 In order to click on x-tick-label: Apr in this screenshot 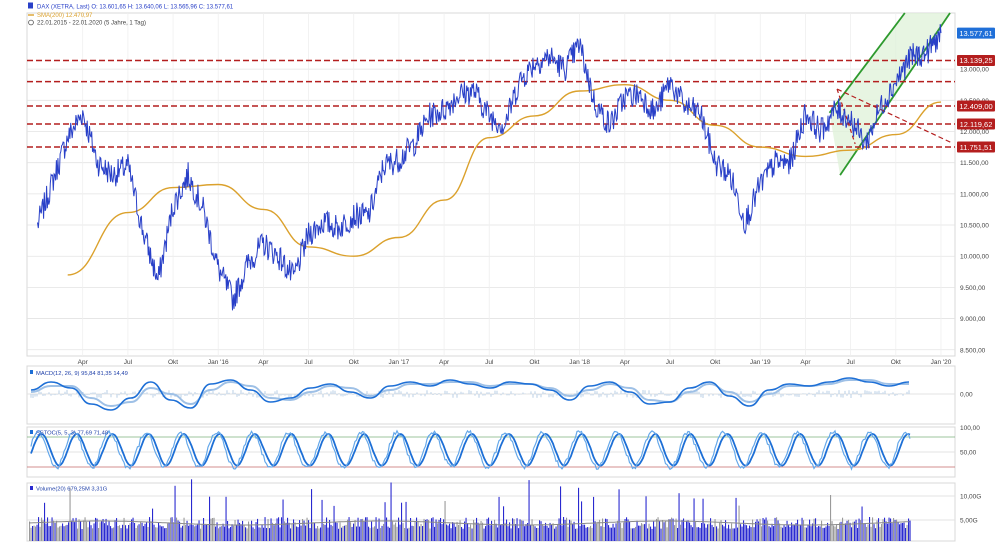, I will do `click(83, 362)`.